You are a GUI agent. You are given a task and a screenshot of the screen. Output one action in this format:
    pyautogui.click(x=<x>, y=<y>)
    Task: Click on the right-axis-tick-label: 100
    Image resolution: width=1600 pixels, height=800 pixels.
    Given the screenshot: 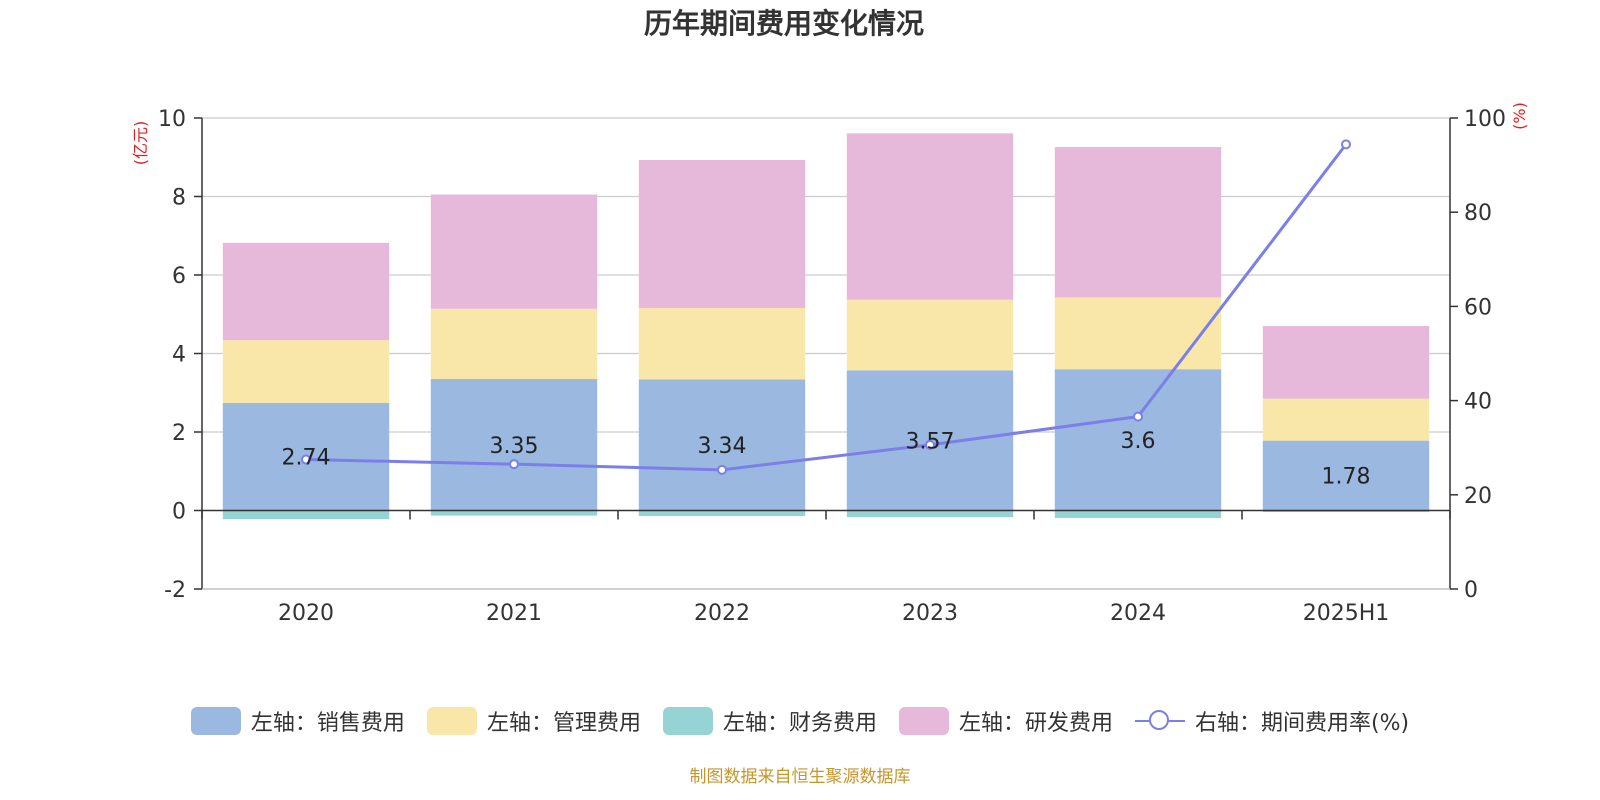 What is the action you would take?
    pyautogui.click(x=1485, y=119)
    